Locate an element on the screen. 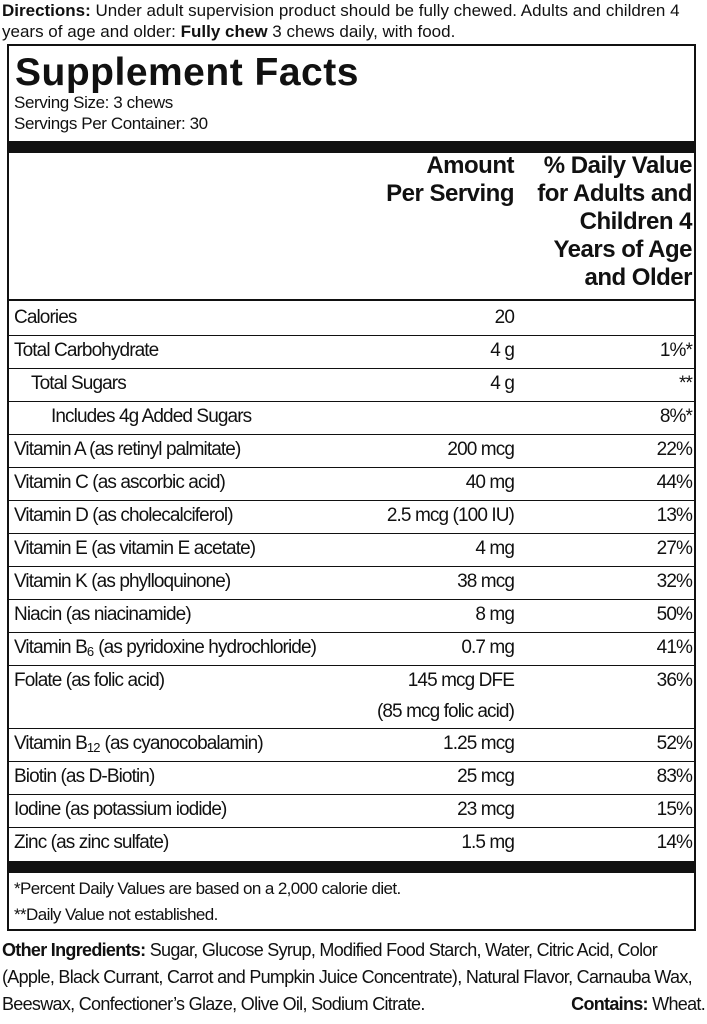 This screenshot has height=1024, width=707. directions-text: 3 chews daily, with food. is located at coordinates (364, 31).